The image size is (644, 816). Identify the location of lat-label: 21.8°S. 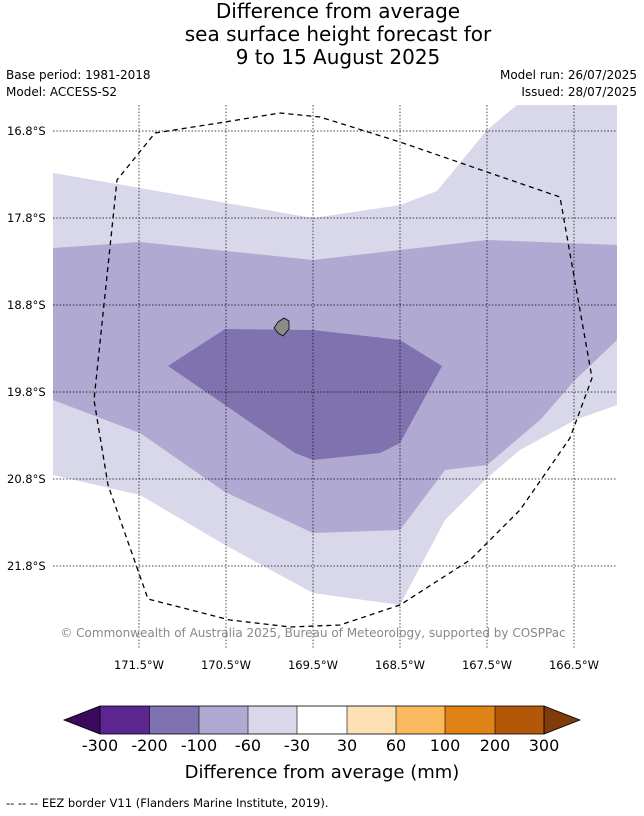
(26, 566).